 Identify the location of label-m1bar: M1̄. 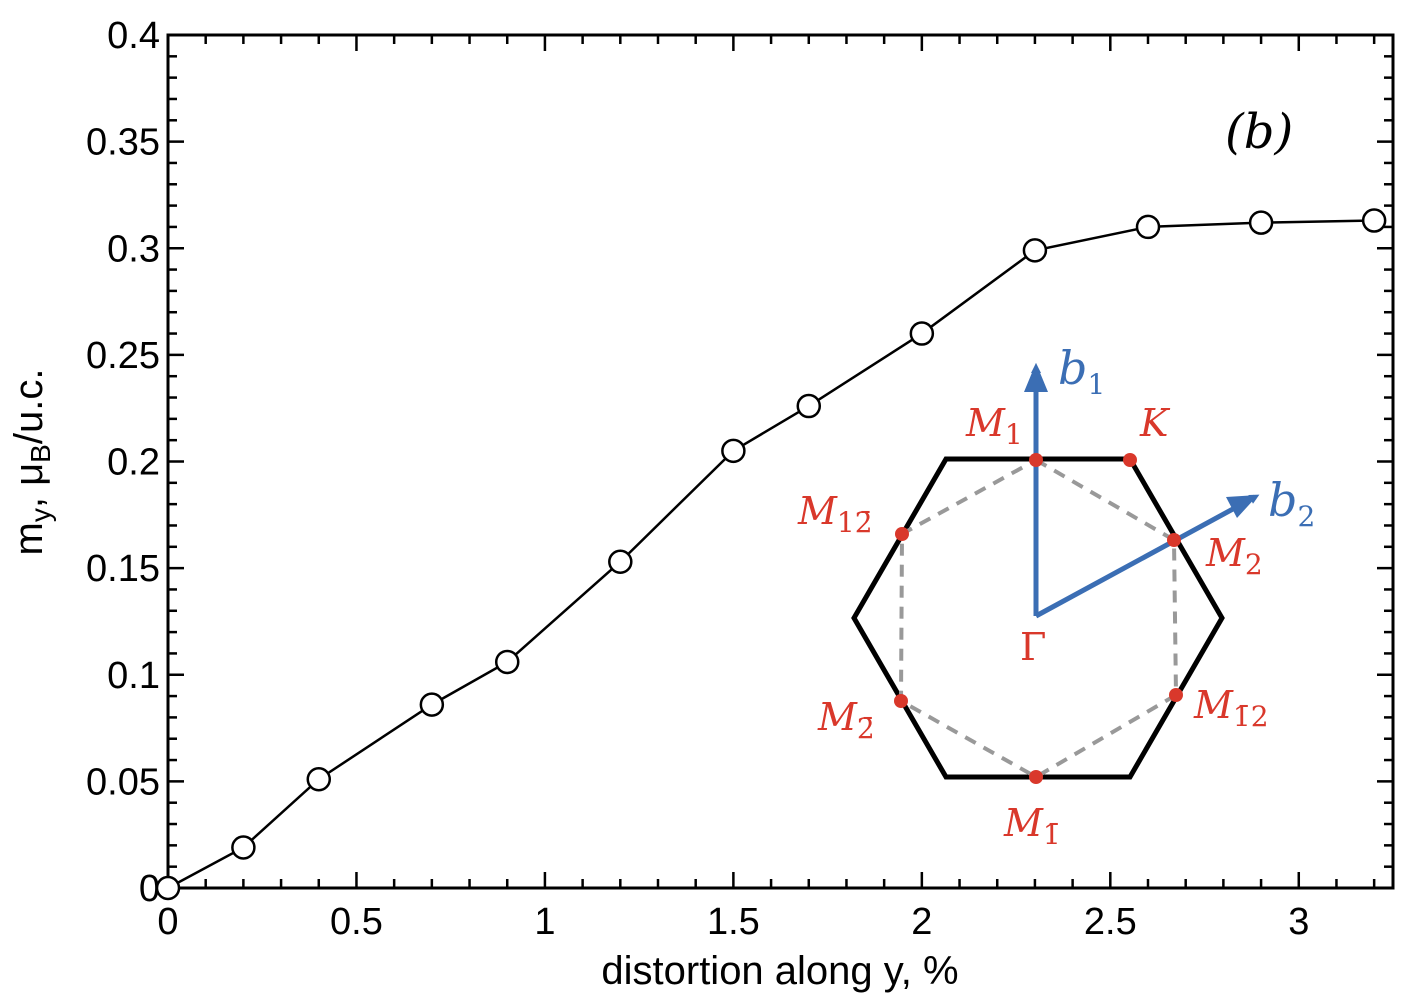
(1032, 826).